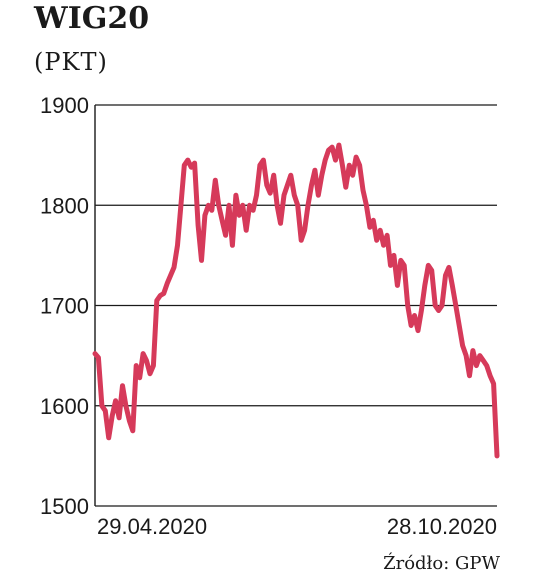 The width and height of the screenshot is (536, 582). I want to click on source-note: Źródło: GPW, so click(441, 562).